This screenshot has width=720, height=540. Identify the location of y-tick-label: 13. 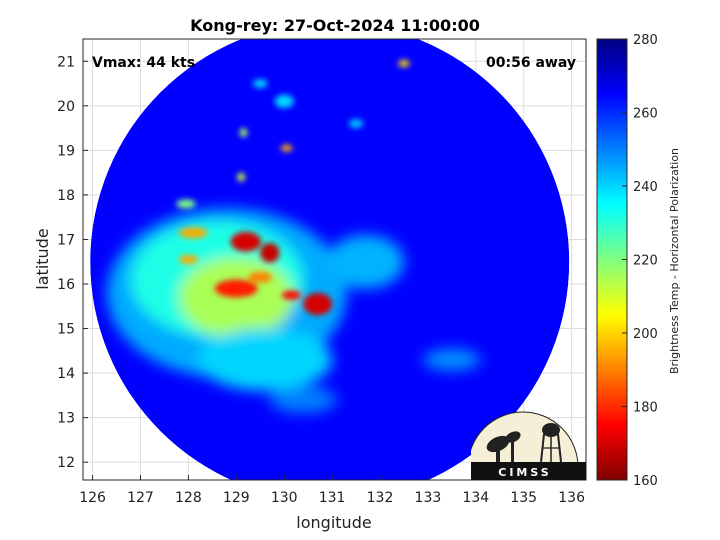
(66, 419).